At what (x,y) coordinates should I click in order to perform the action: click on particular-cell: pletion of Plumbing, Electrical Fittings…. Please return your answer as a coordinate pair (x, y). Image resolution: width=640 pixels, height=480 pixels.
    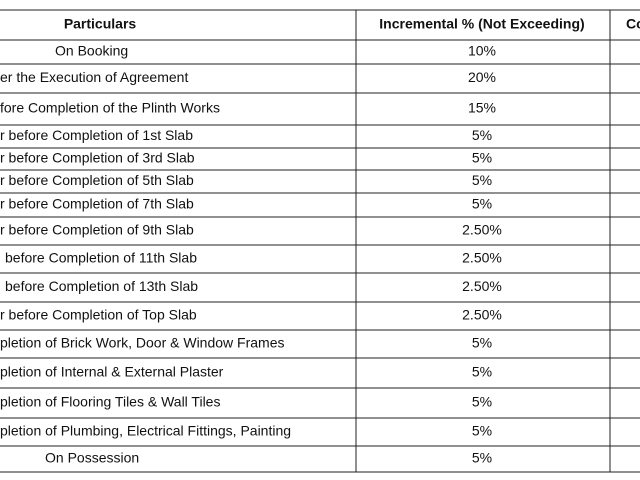
    Looking at the image, I should click on (145, 431).